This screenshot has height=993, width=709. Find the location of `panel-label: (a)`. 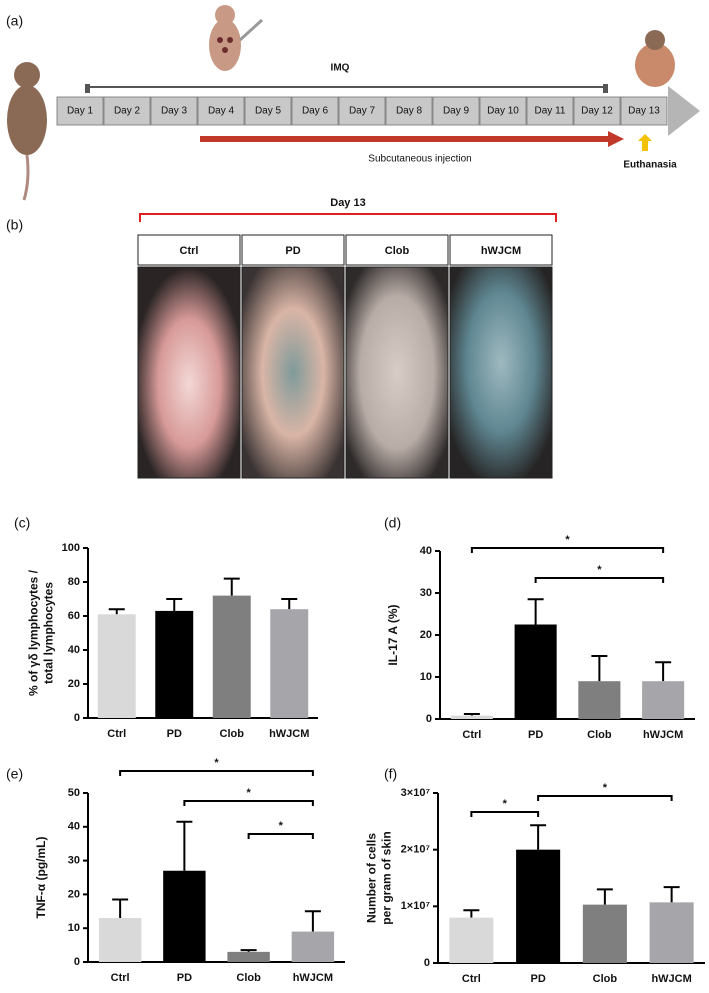

panel-label: (a) is located at coordinates (14, 21).